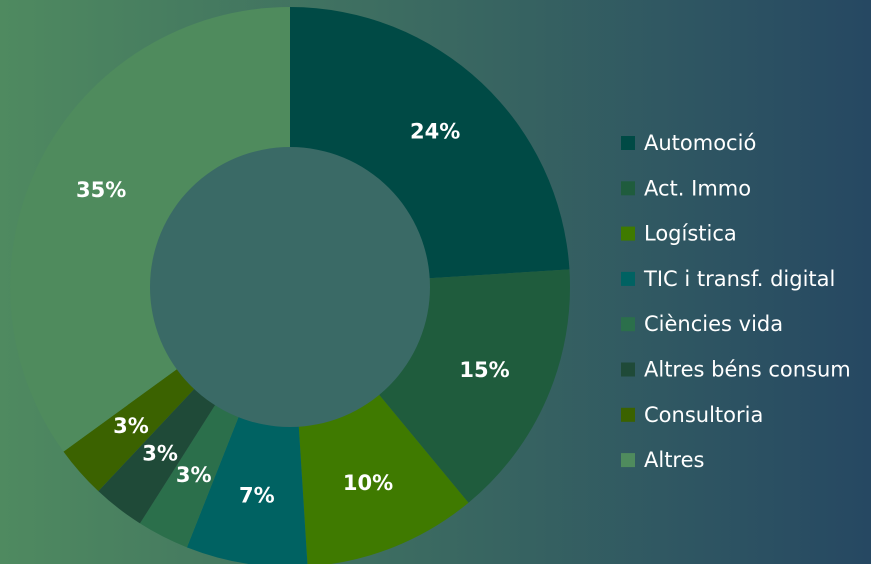  I want to click on legend-label: Automoció, so click(700, 143).